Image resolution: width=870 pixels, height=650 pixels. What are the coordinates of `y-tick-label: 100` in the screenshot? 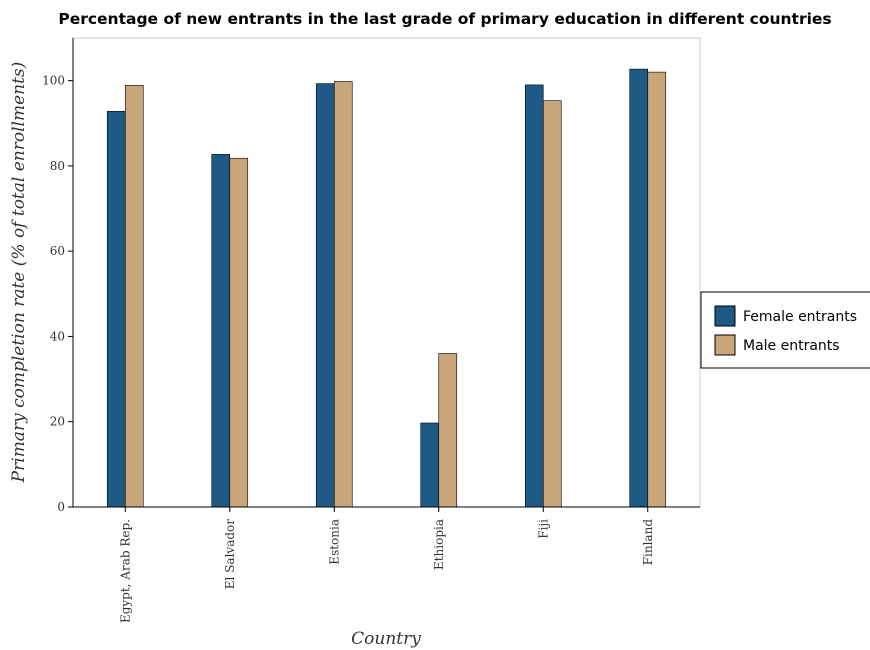 It's located at (53, 81).